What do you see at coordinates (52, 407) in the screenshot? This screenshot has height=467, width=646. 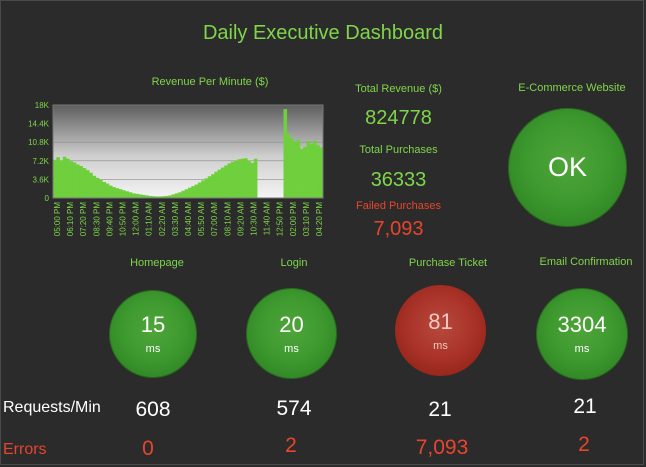 I see `requests-row-label: Requests/Min` at bounding box center [52, 407].